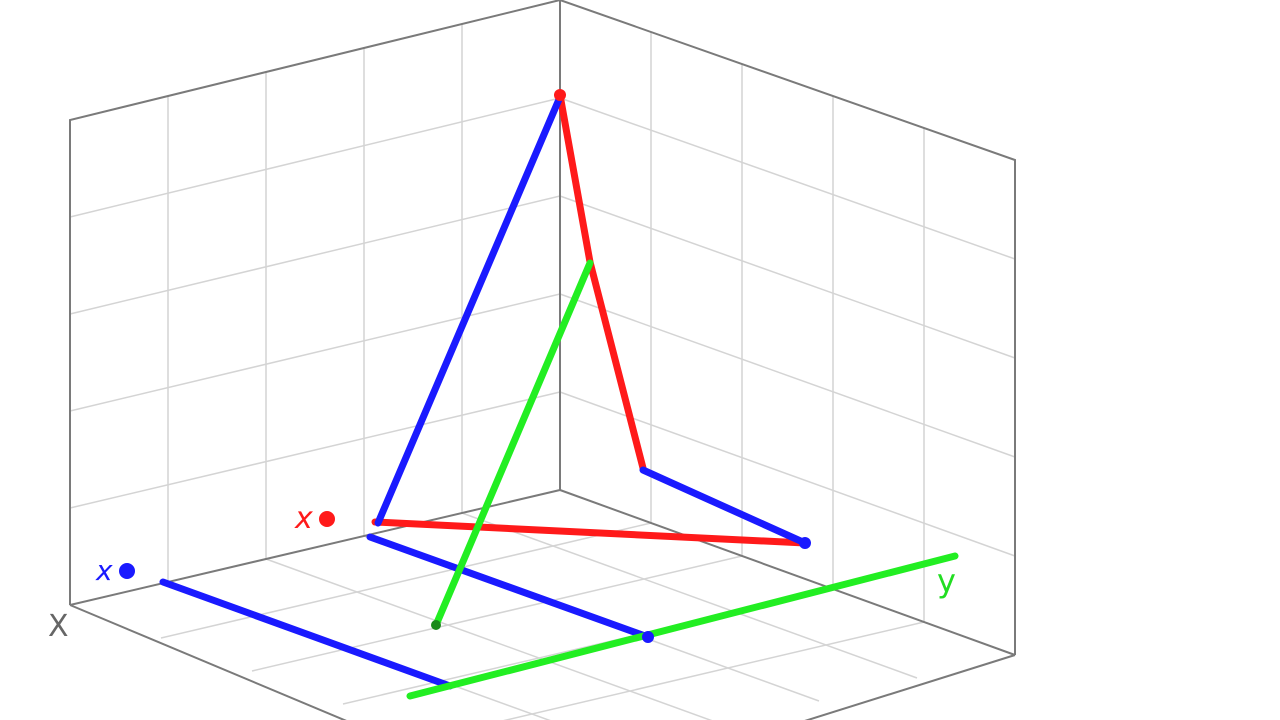 This screenshot has height=720, width=1280. I want to click on axis-label: y, so click(946, 581).